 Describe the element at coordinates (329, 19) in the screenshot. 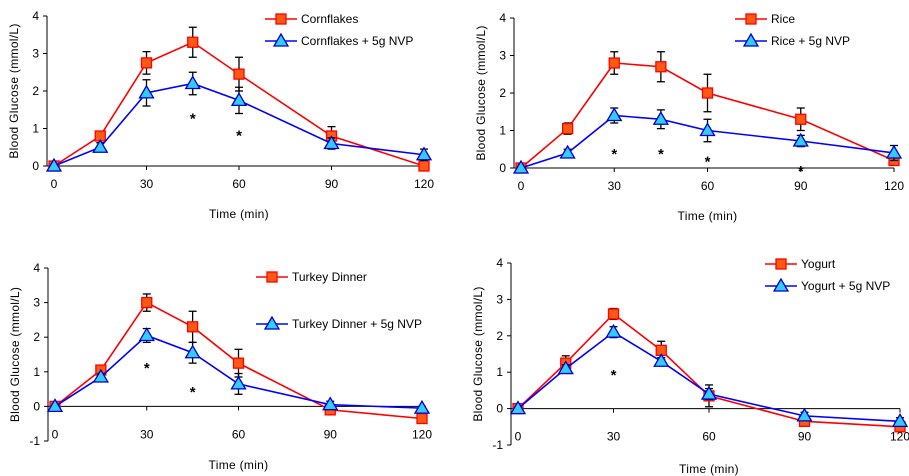

I see `legend-label: Cornflakes` at that location.